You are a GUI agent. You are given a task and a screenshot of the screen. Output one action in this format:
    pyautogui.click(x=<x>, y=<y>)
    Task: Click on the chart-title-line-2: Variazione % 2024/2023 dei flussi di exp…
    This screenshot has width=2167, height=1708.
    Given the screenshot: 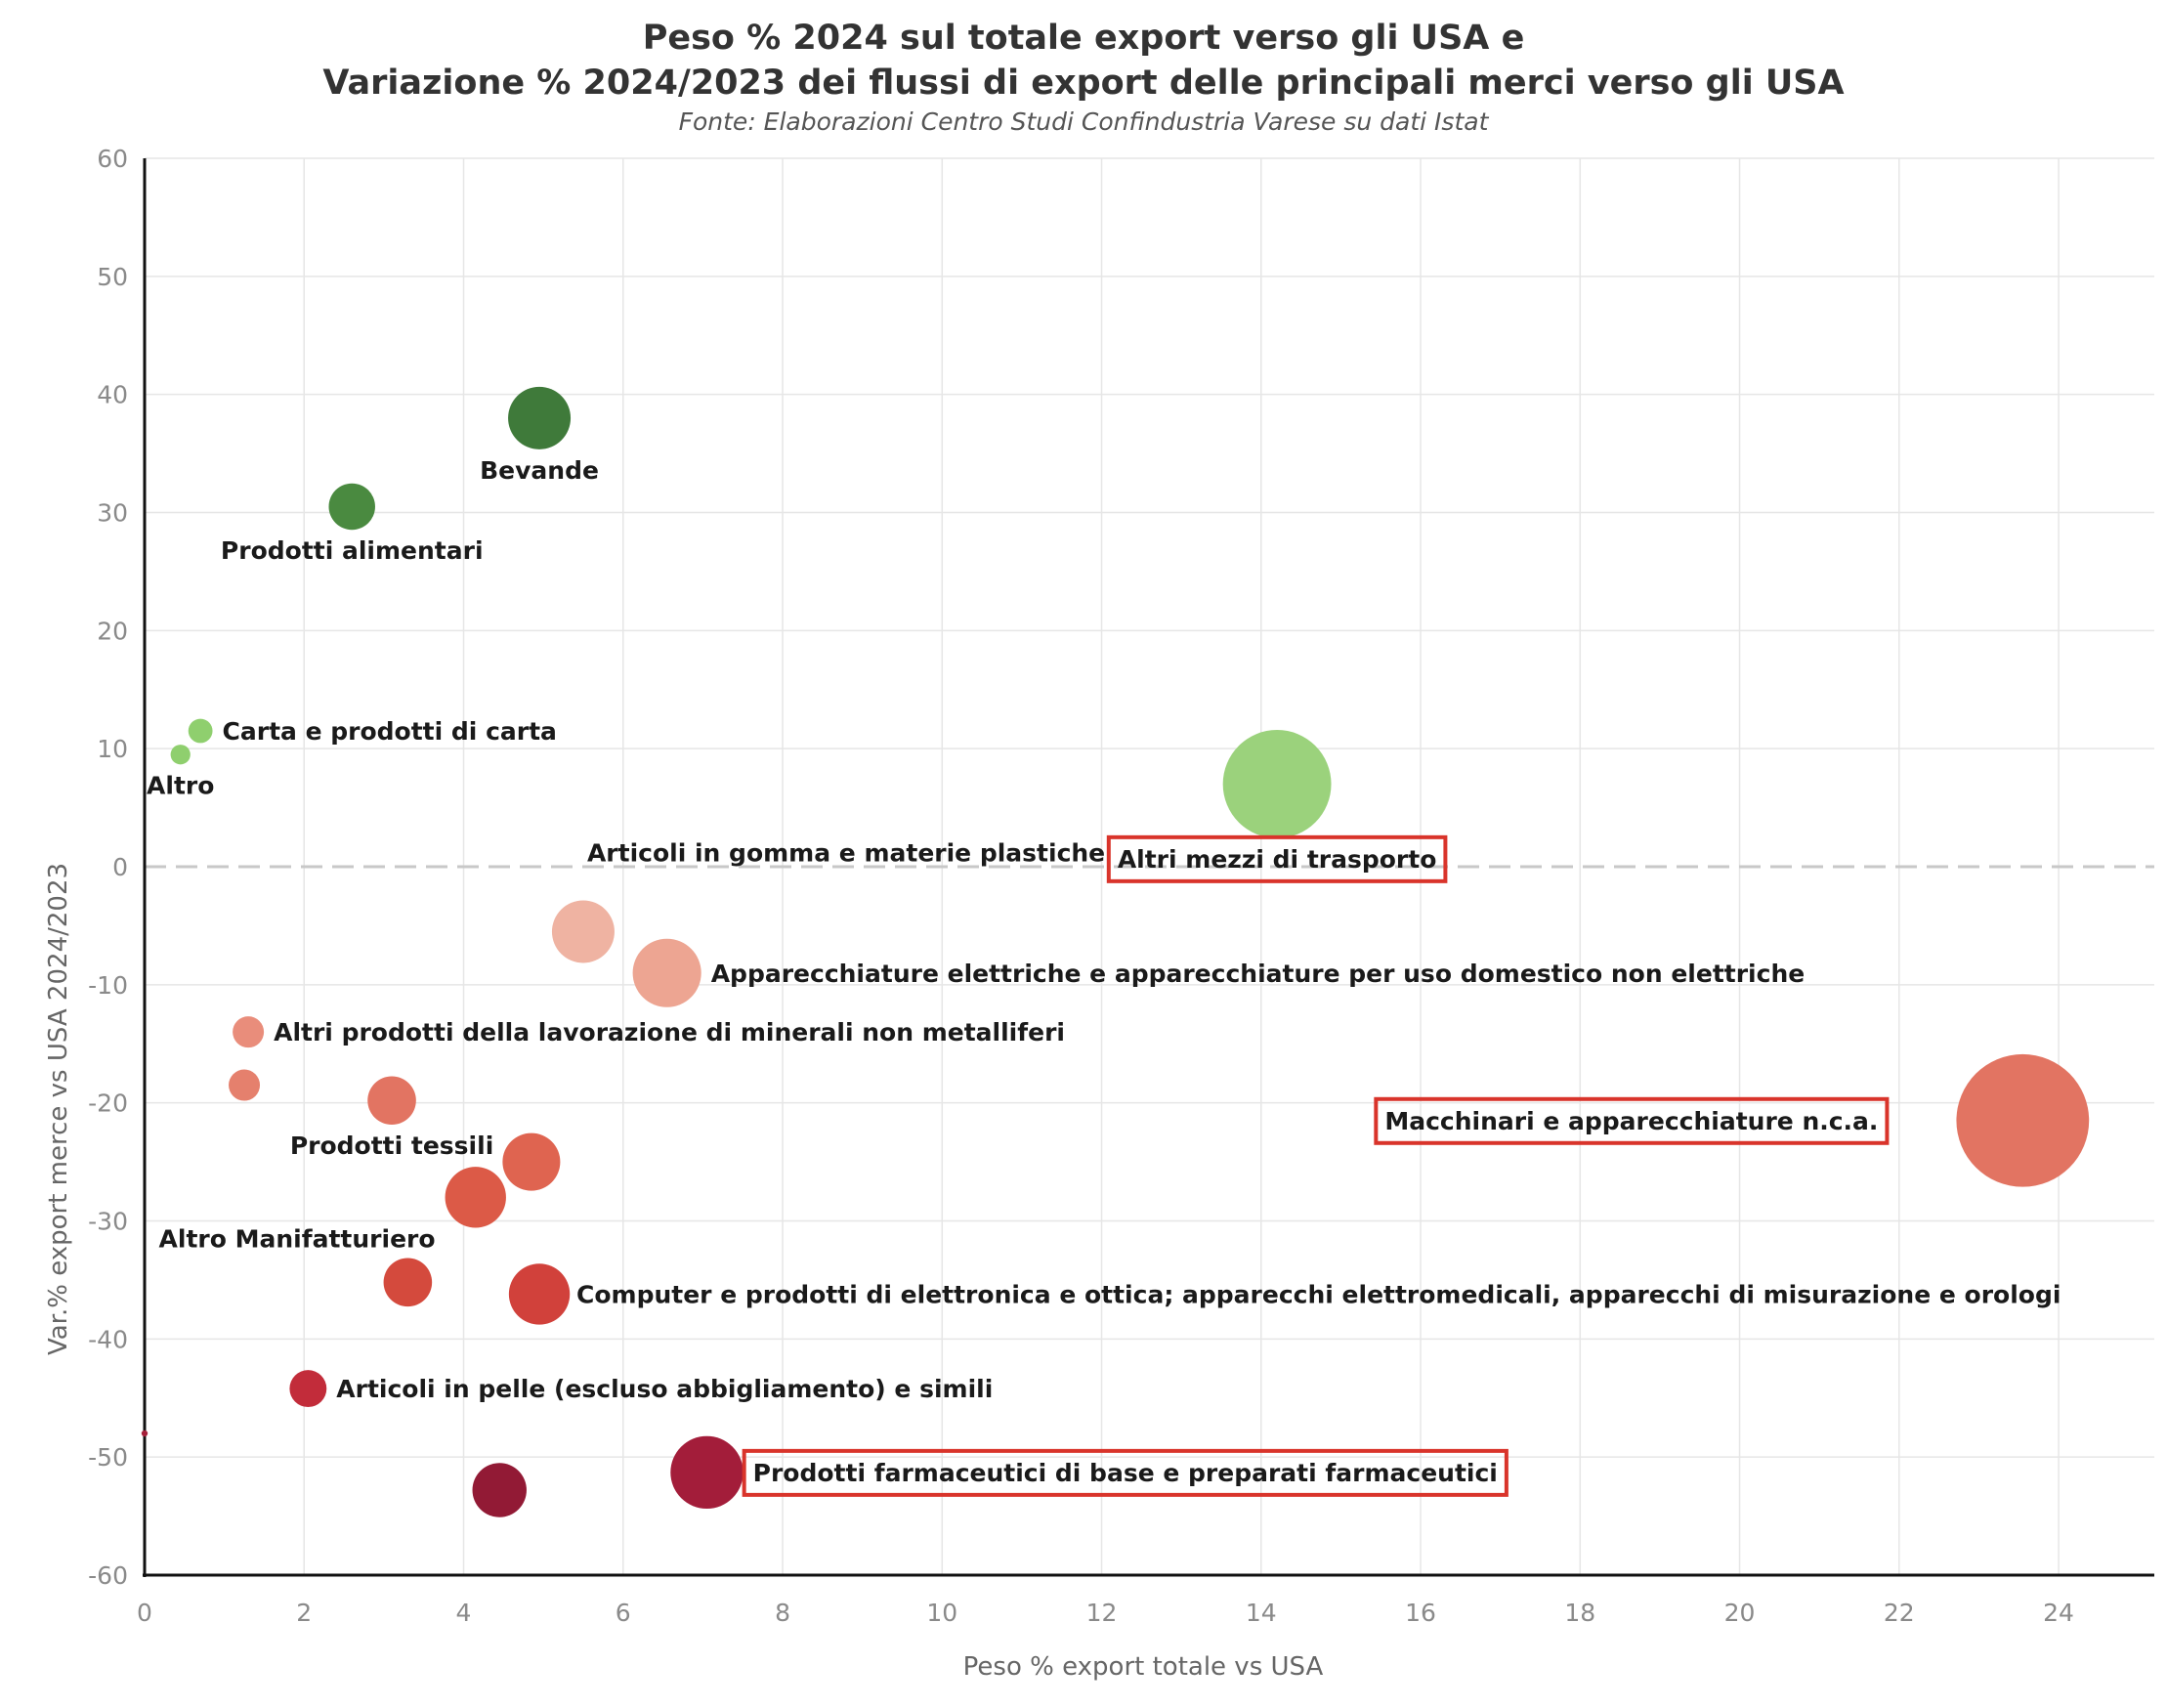 What is the action you would take?
    pyautogui.click(x=1083, y=83)
    